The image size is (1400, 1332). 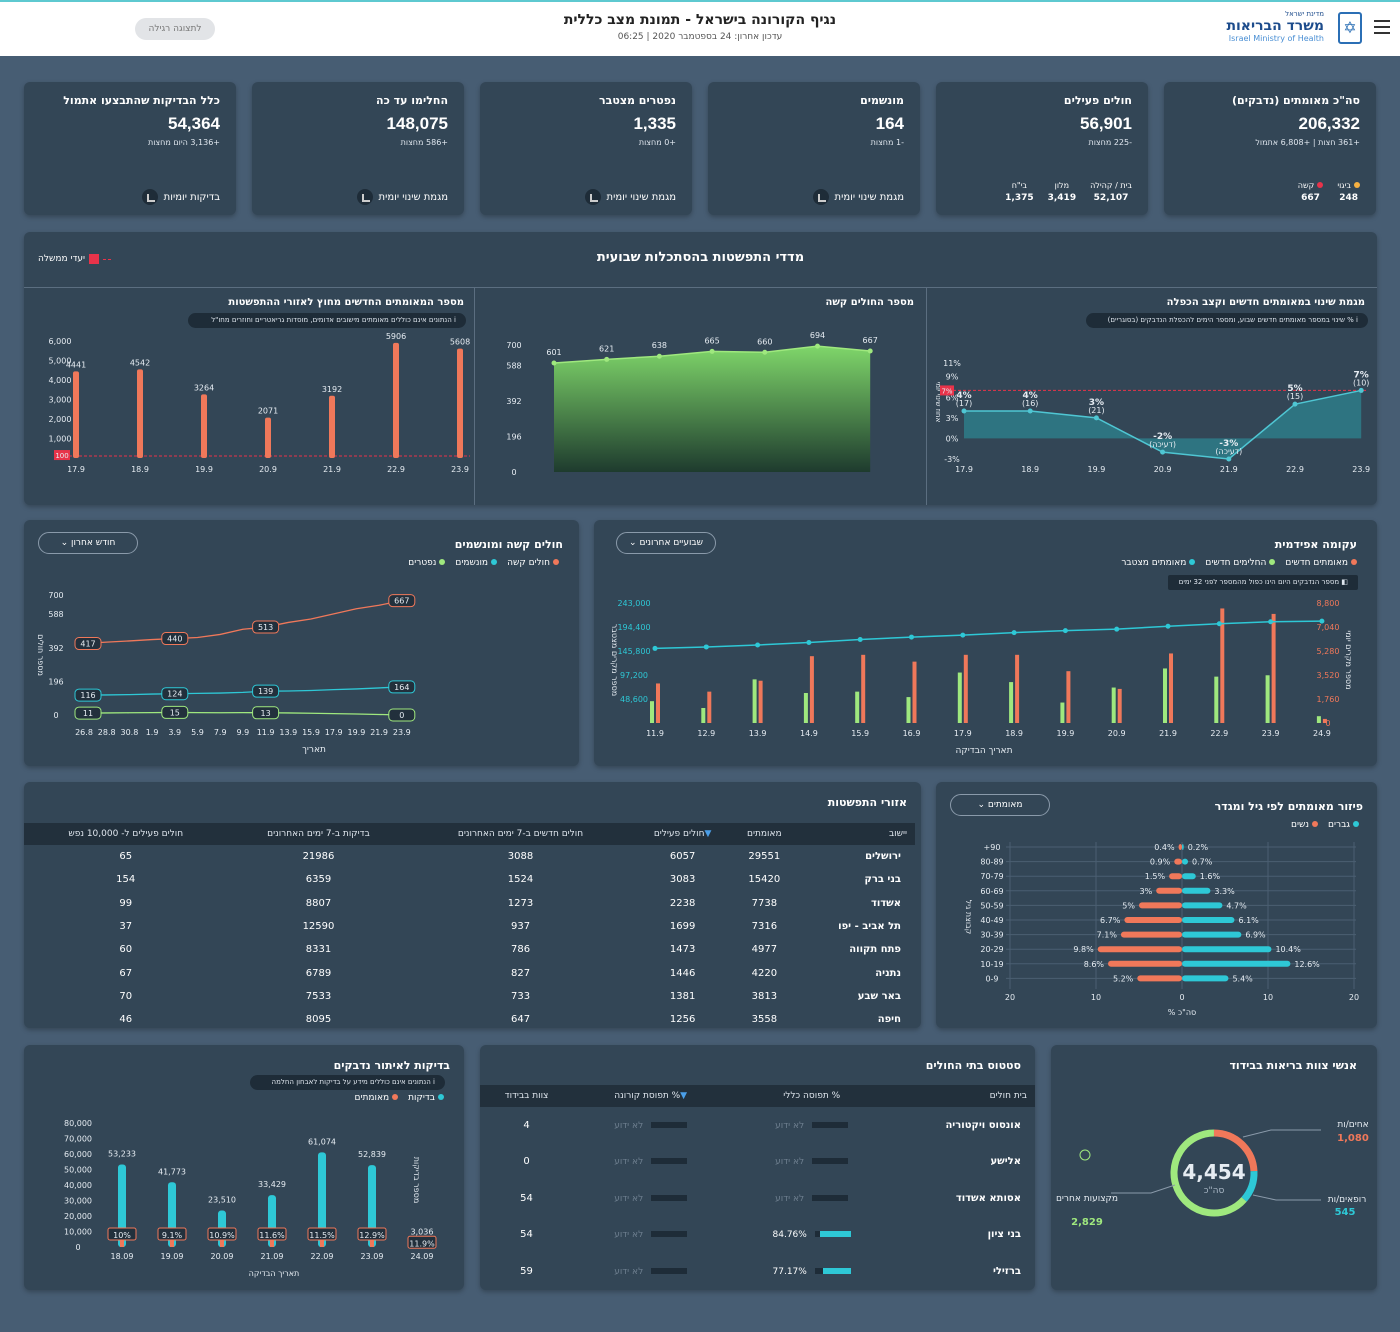 What do you see at coordinates (152, 732) in the screenshot?
I see `x-tick-label: 1.9` at bounding box center [152, 732].